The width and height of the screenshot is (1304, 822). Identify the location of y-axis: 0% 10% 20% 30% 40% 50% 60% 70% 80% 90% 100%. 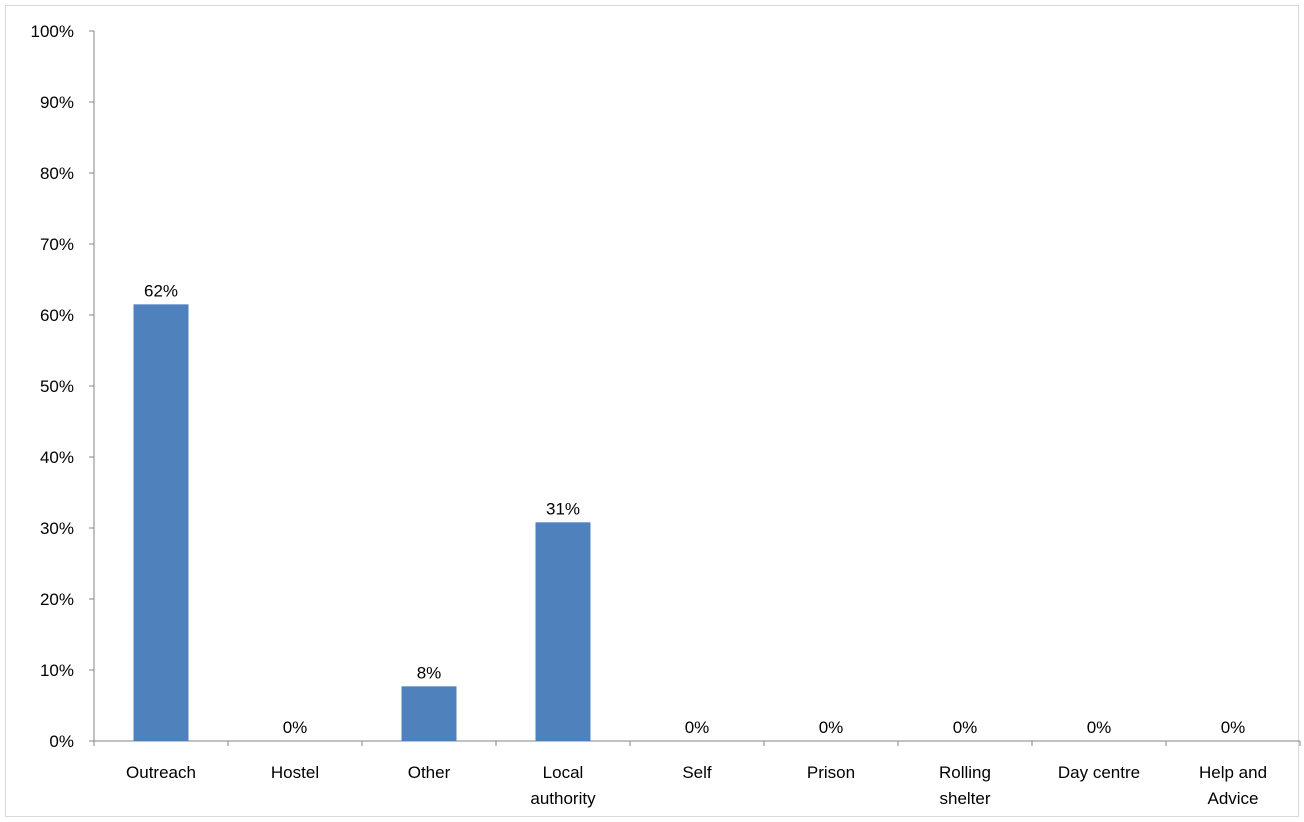
(63, 386).